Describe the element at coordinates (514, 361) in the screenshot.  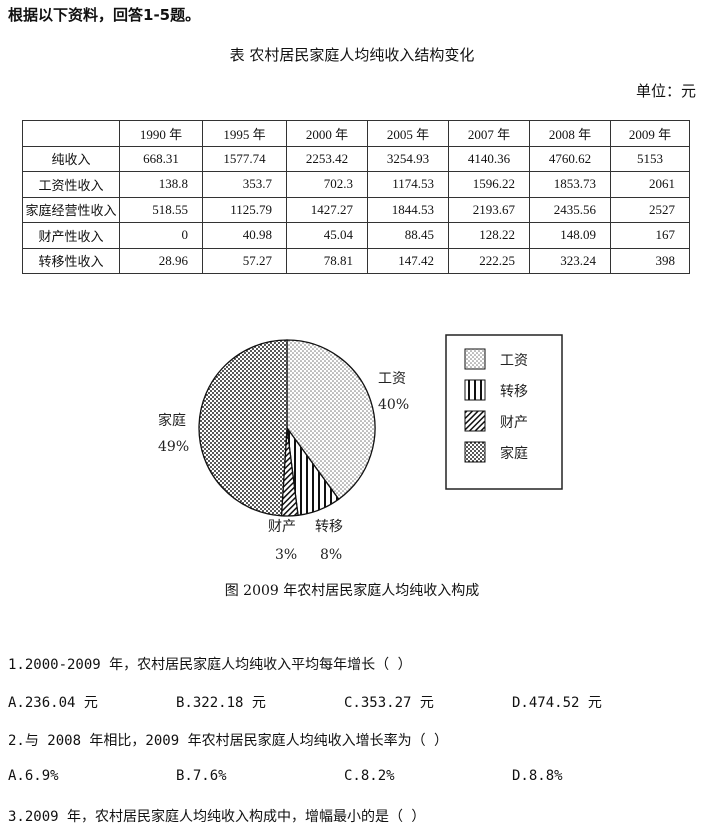
I see `legend-label: 工资` at that location.